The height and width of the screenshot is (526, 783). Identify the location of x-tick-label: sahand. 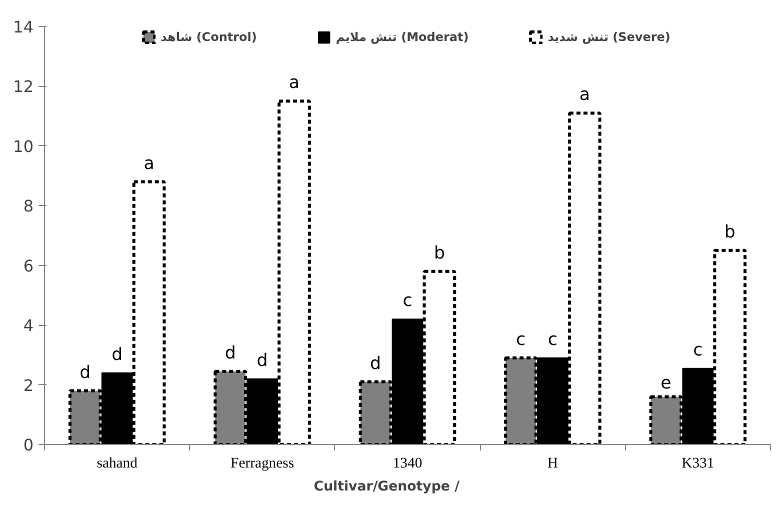
(117, 464).